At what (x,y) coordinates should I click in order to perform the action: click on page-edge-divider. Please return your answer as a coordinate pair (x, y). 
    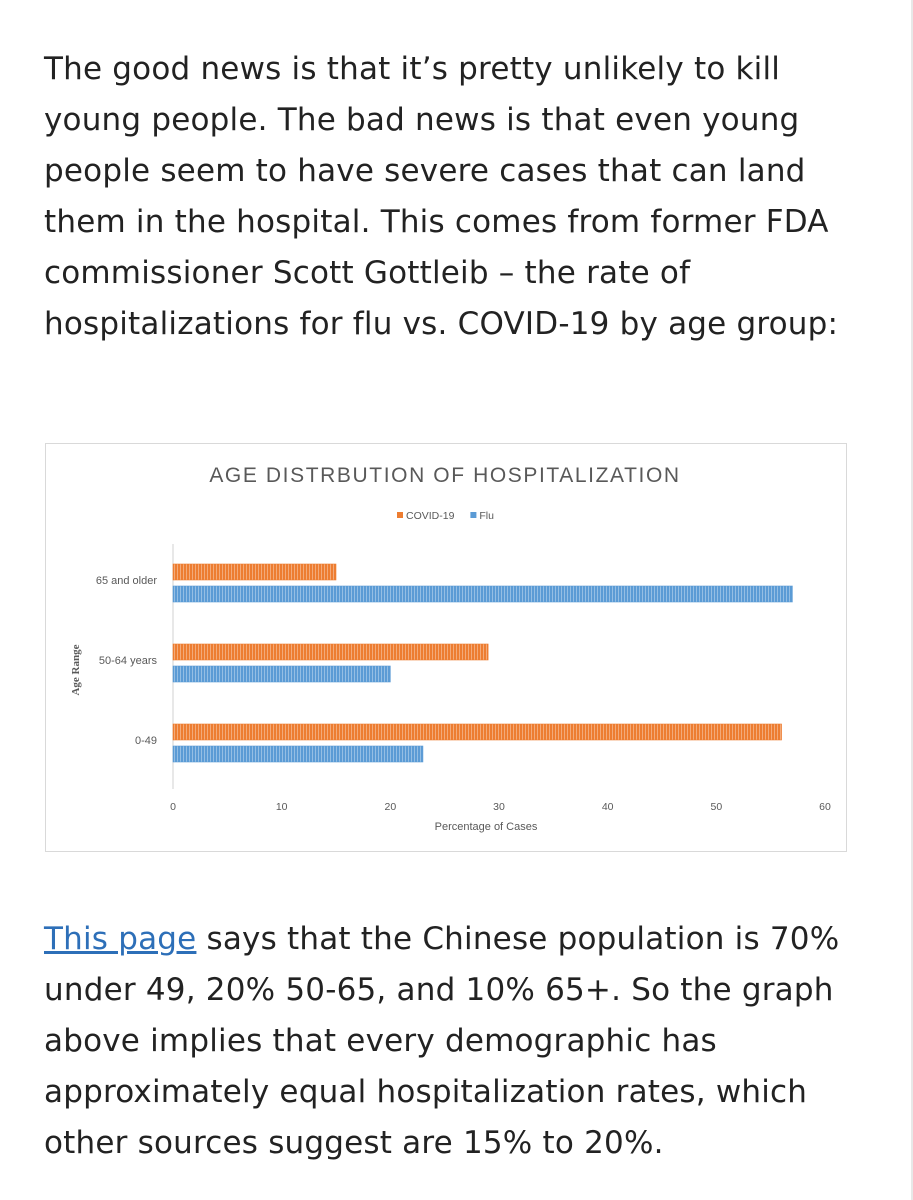
    Looking at the image, I should click on (912, 600).